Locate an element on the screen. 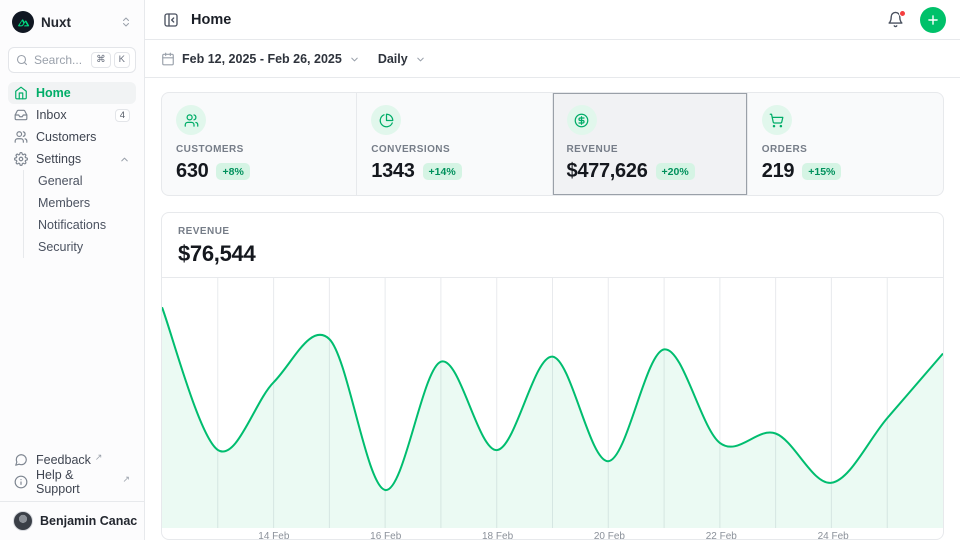  add-button is located at coordinates (933, 19).